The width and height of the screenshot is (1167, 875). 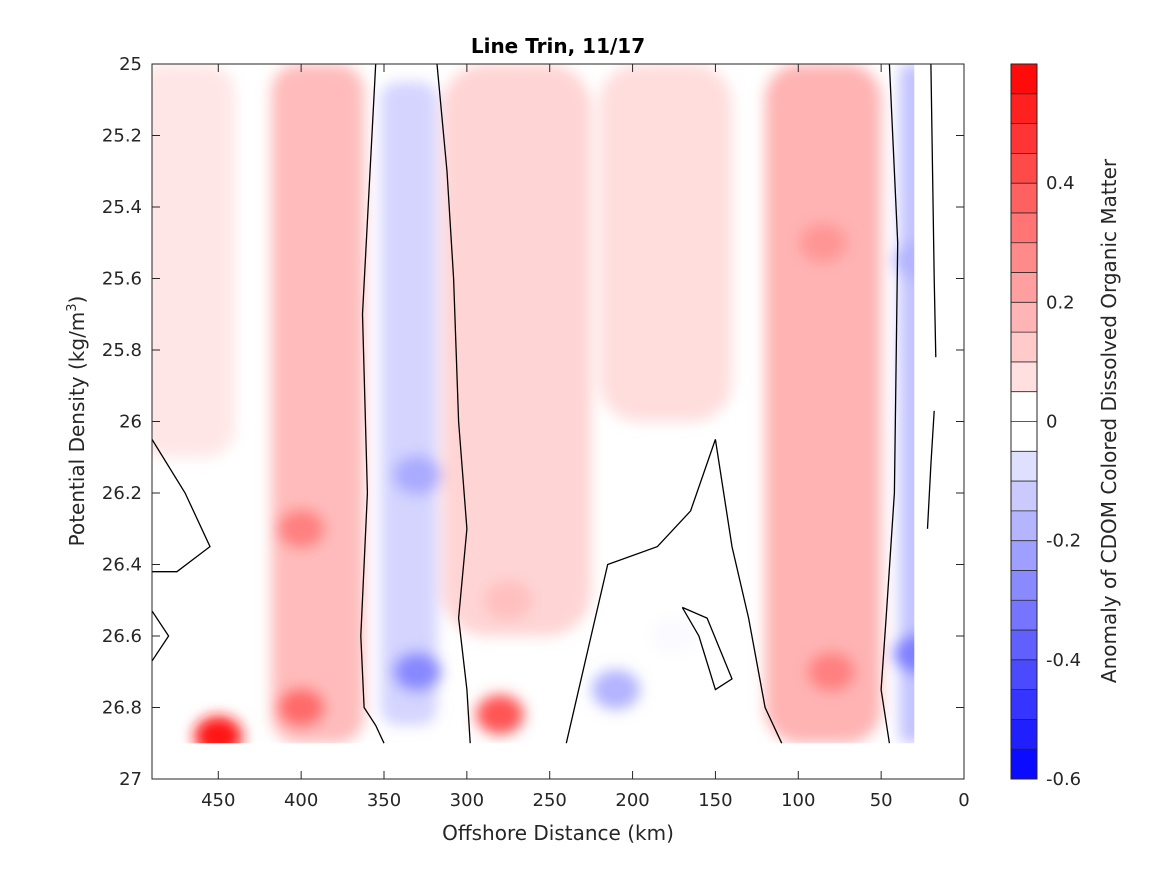 I want to click on colorbar-tick-label: -0.4, so click(x=1063, y=660).